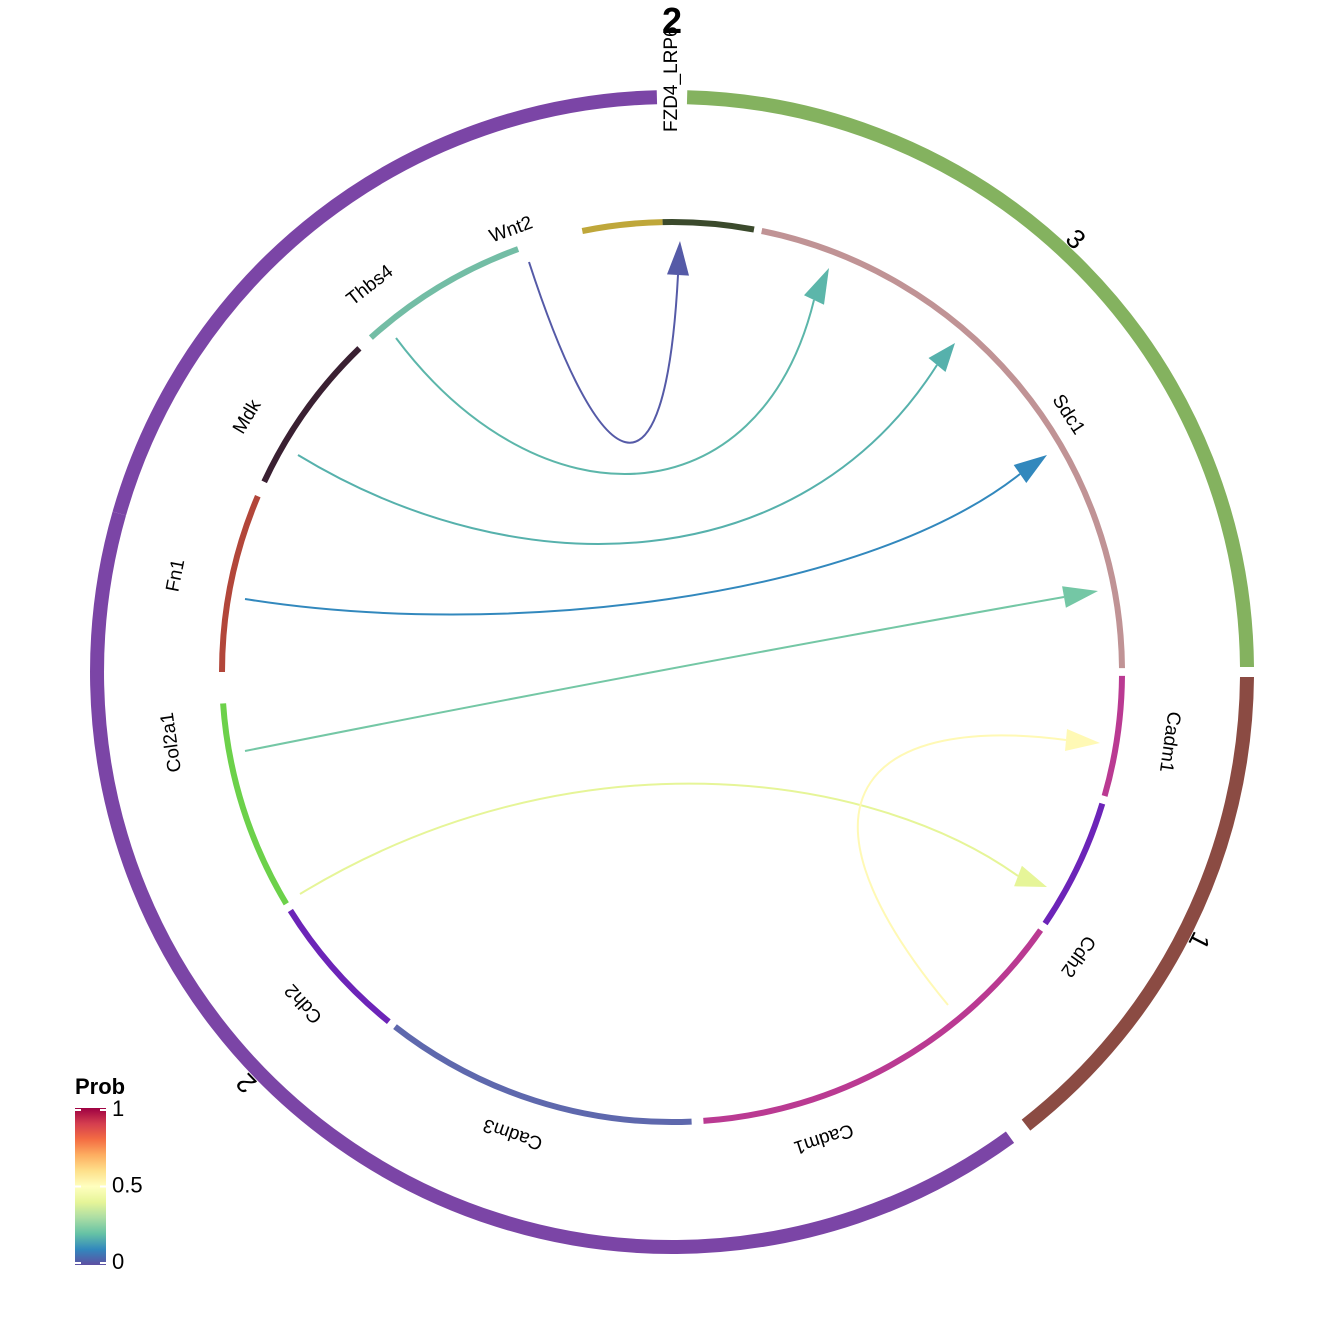 The image size is (1344, 1344). What do you see at coordinates (678, 258) in the screenshot?
I see `arrowhead-fzd4_lrp6` at bounding box center [678, 258].